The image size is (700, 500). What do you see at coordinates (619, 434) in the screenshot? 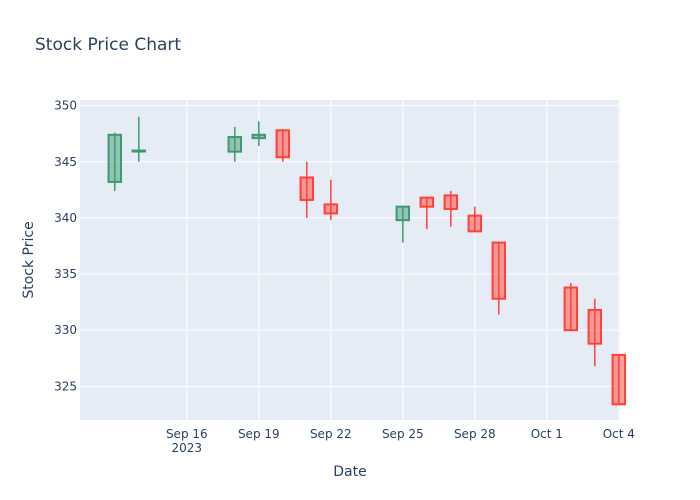
I see `x-tick-label: Oct 4` at bounding box center [619, 434].